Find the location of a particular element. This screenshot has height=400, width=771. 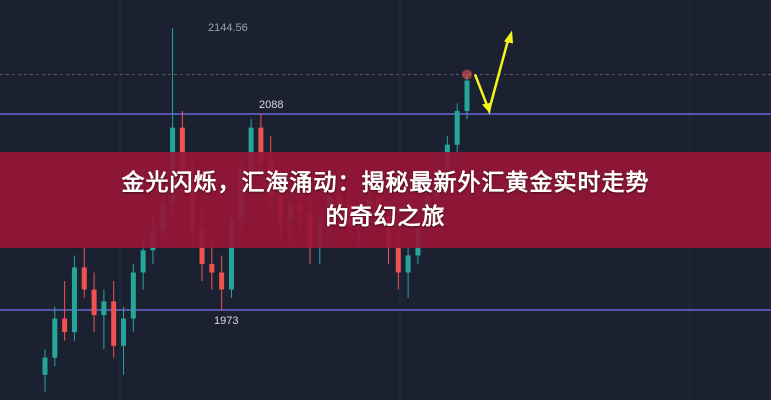

support-label: 1973 is located at coordinates (226, 321).